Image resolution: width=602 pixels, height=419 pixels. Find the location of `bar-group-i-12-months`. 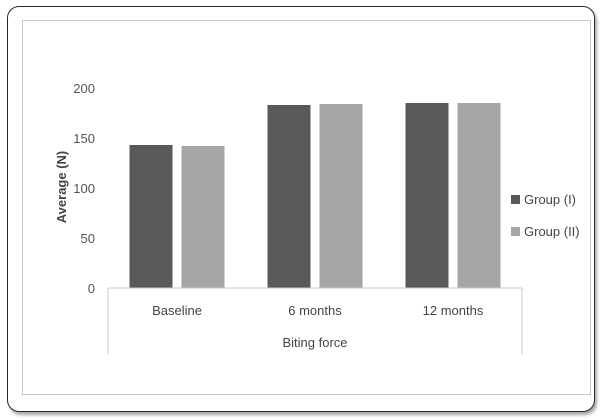

bar-group-i-12-months is located at coordinates (427, 195).